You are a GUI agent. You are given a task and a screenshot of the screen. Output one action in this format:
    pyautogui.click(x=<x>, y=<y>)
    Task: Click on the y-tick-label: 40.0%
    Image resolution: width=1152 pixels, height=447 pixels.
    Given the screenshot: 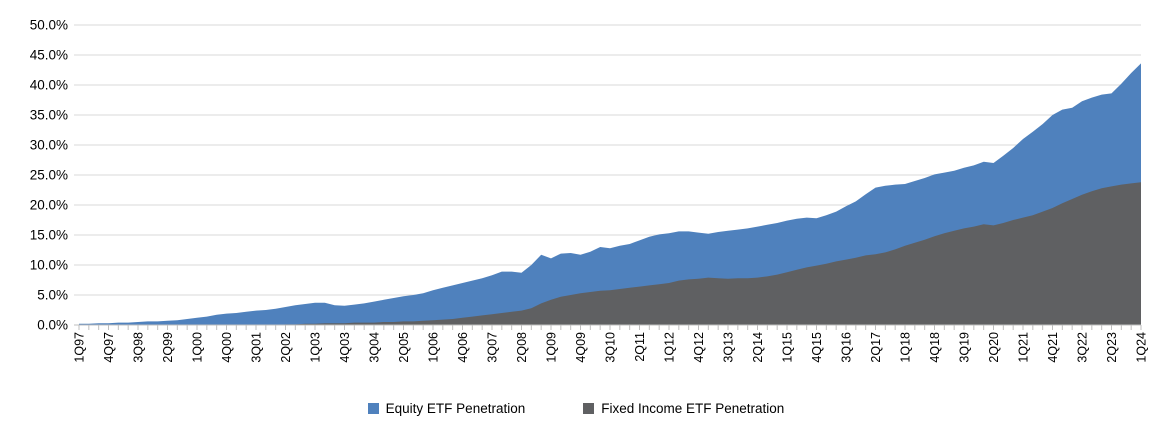 What is the action you would take?
    pyautogui.click(x=49, y=85)
    